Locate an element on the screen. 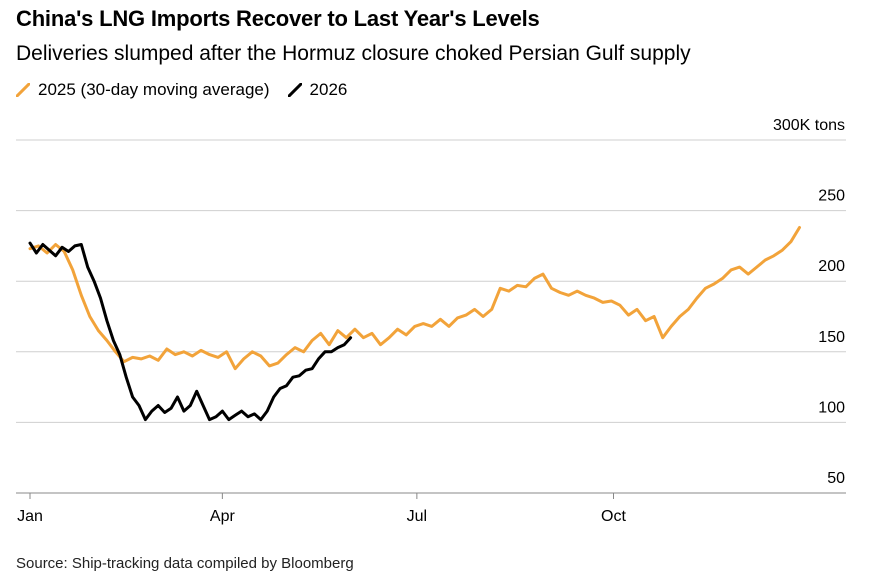 Image resolution: width=870 pixels, height=577 pixels. legend-item-2025: 2025 (30-day moving average) is located at coordinates (143, 90).